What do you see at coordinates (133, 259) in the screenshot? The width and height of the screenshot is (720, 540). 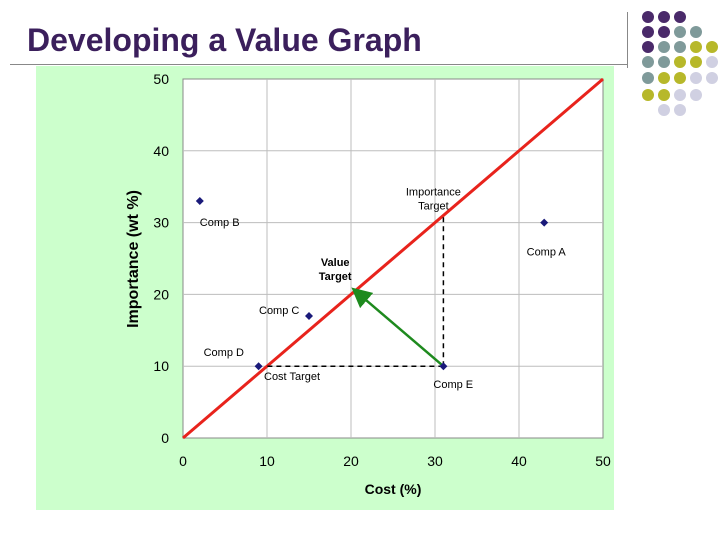 I see `y-axis-label: Importance (wt %)` at bounding box center [133, 259].